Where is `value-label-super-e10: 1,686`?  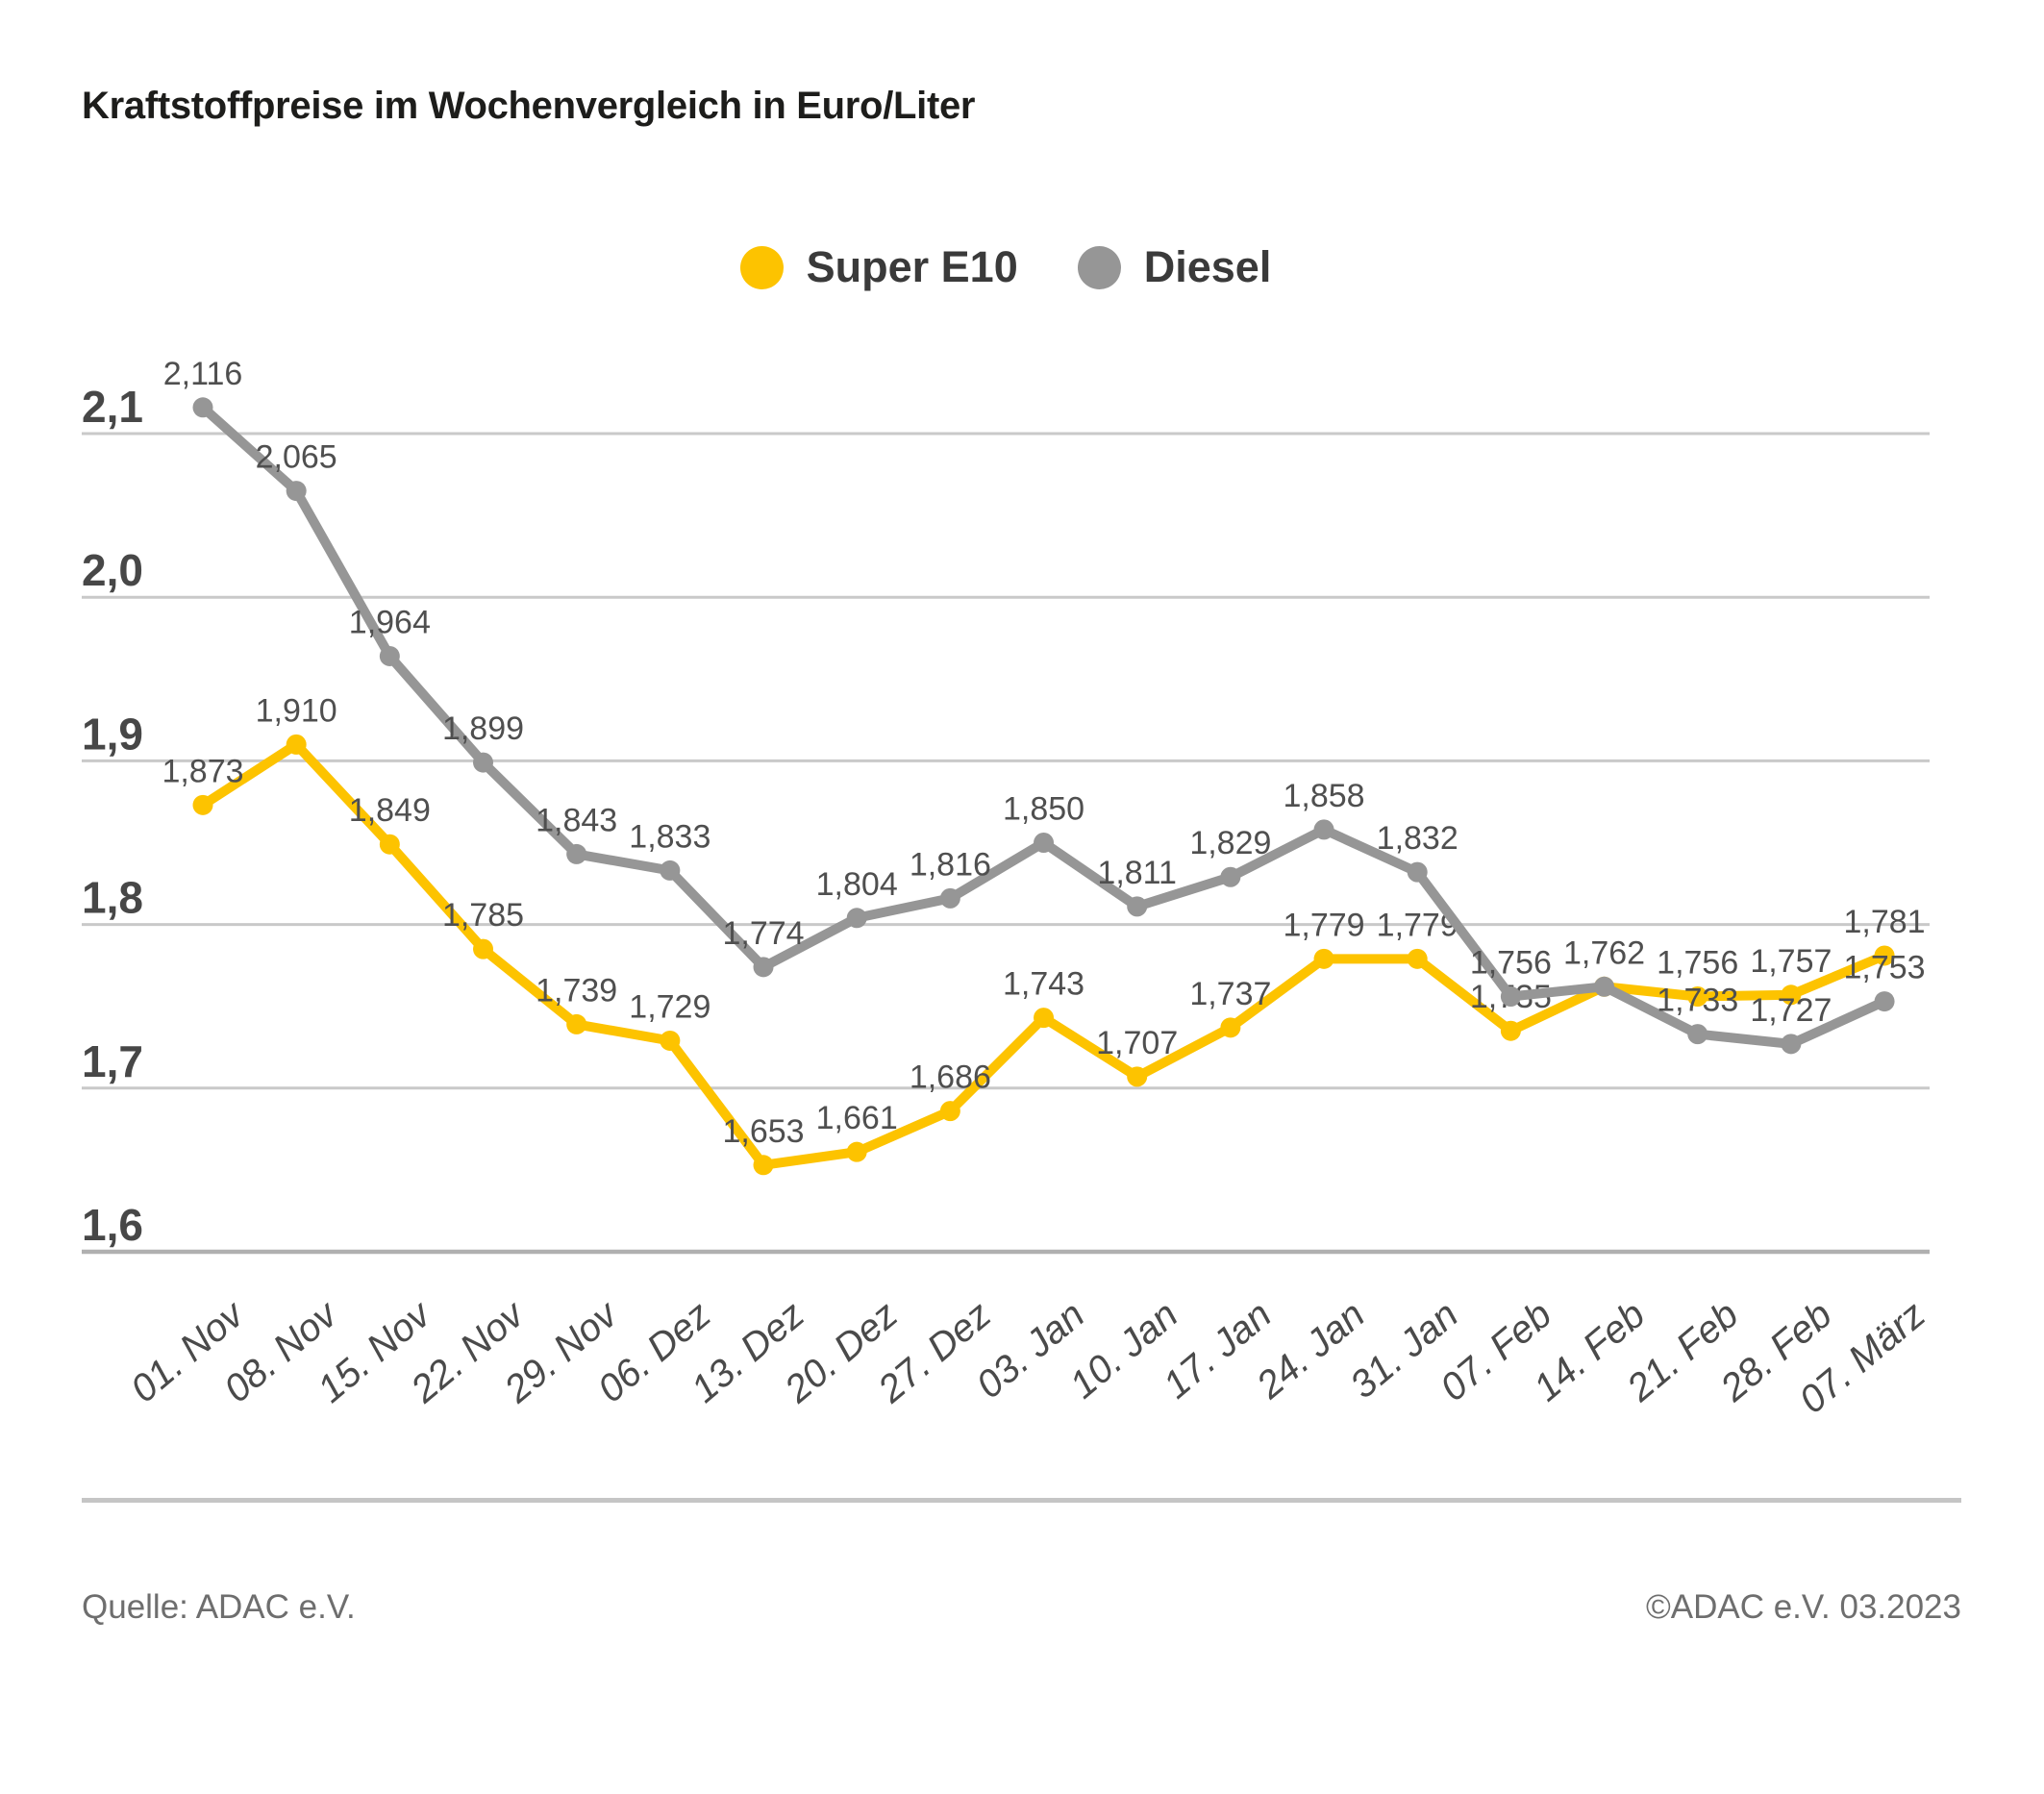 value-label-super-e10: 1,686 is located at coordinates (950, 1077).